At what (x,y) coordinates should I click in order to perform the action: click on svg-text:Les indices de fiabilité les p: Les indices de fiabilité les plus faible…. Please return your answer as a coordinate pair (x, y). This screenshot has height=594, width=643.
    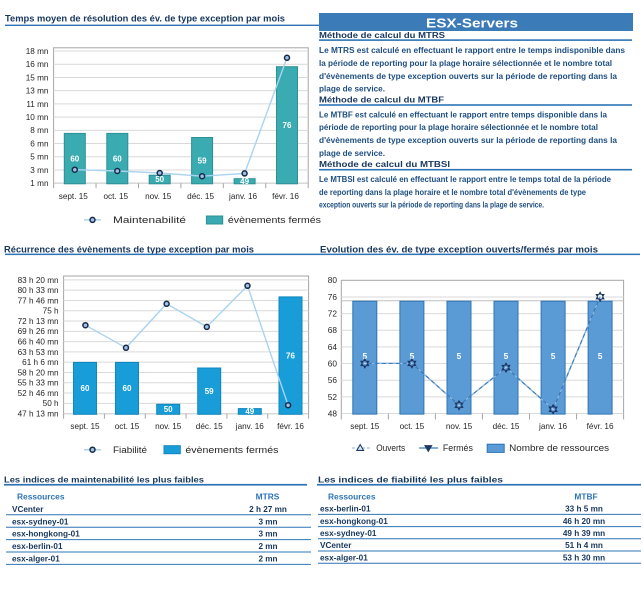
    Looking at the image, I should click on (410, 480).